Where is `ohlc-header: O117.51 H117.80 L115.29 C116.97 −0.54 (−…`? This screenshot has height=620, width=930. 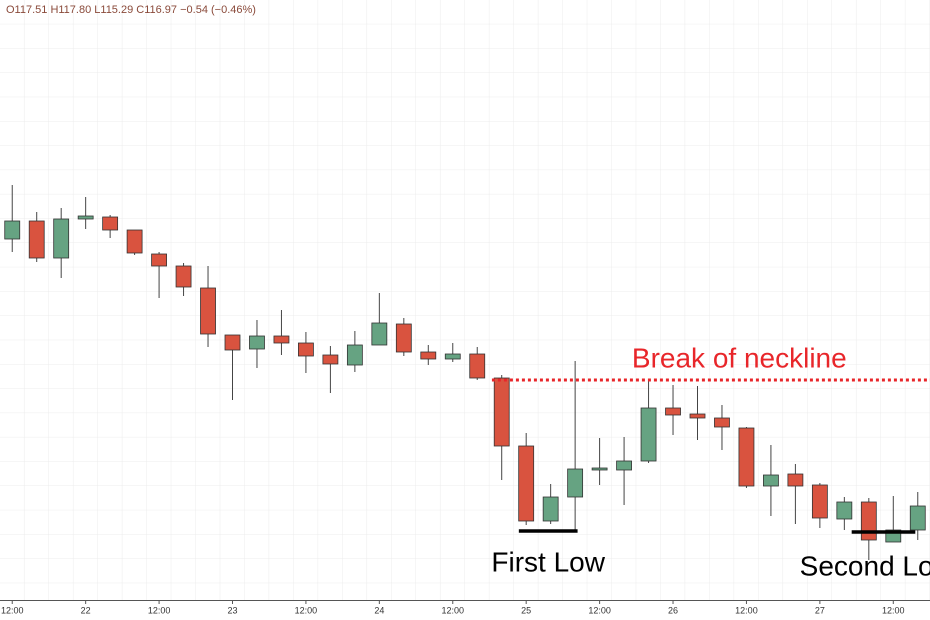
ohlc-header: O117.51 H117.80 L115.29 C116.97 −0.54 (−… is located at coordinates (131, 10).